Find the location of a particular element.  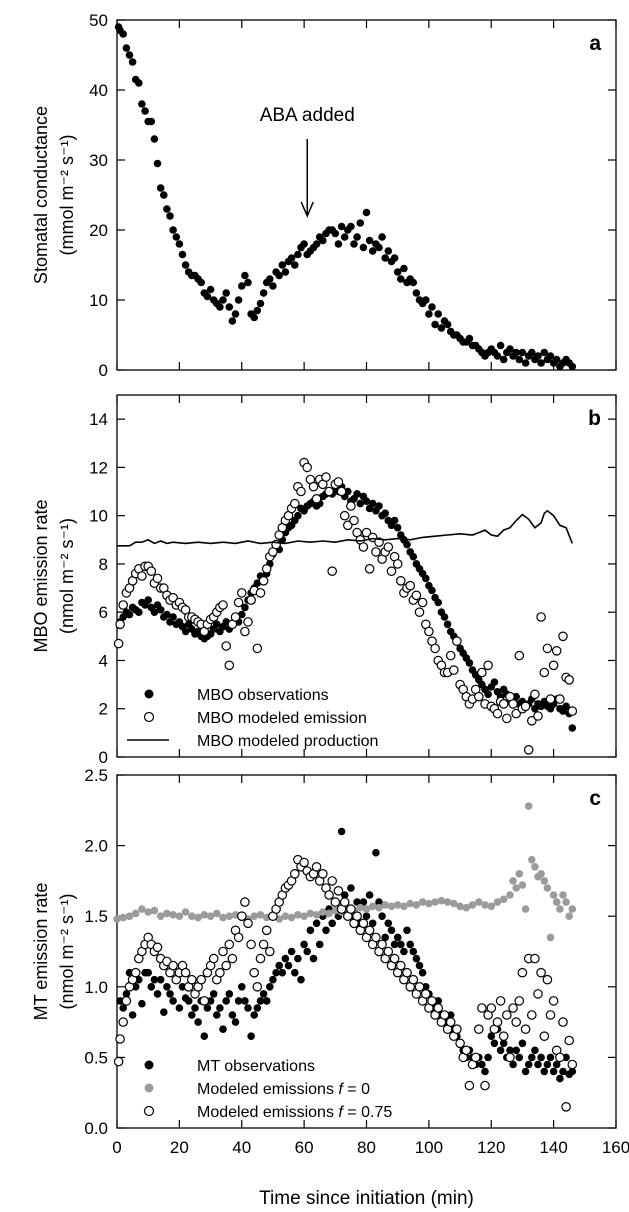

y-tick-label: 20 is located at coordinates (98, 230).